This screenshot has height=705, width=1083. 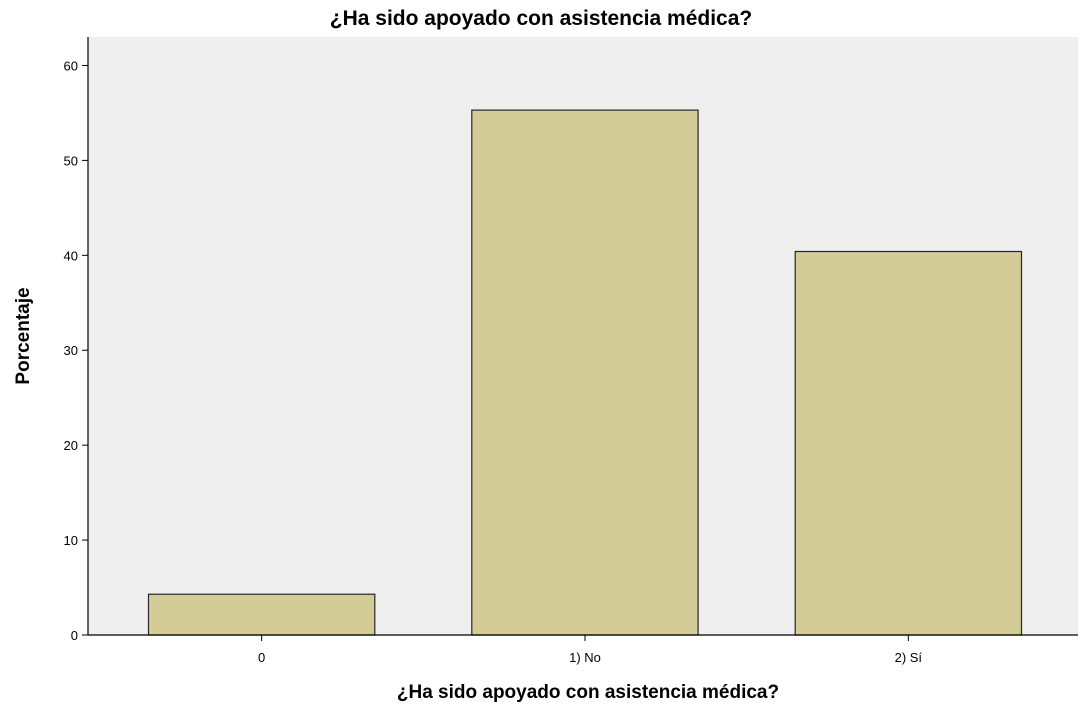 I want to click on y-tick-label: 60, so click(x=71, y=65).